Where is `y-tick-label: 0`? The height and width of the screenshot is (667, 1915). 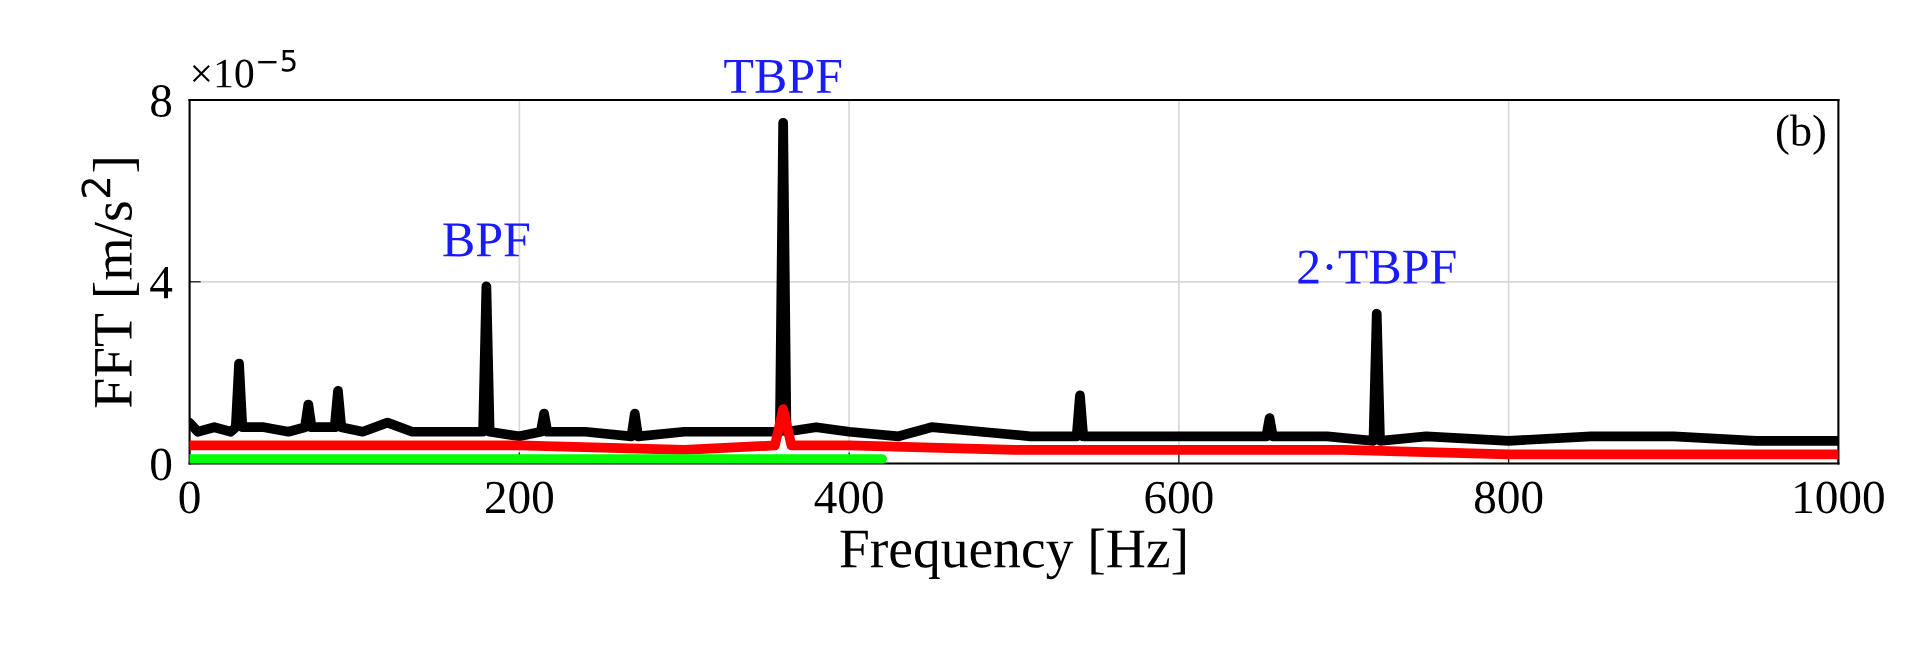 y-tick-label: 0 is located at coordinates (161, 464).